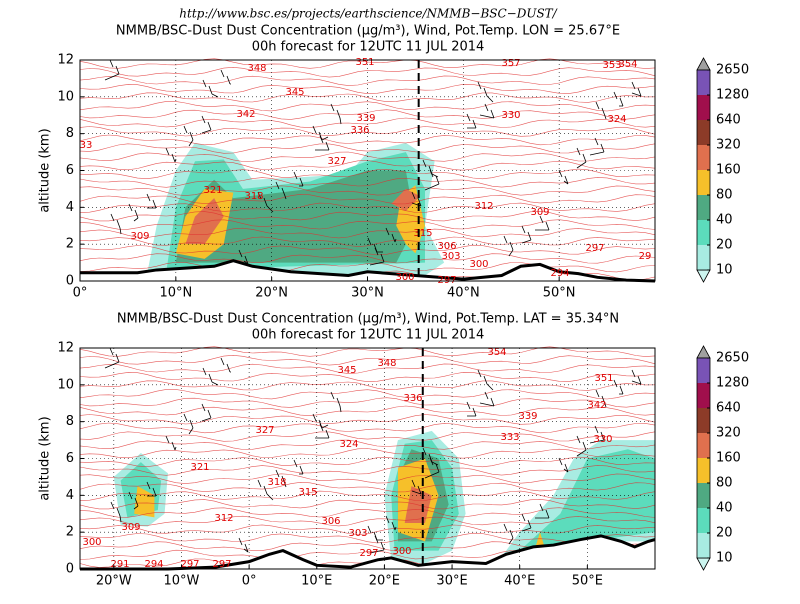 Image resolution: width=800 pixels, height=604 pixels. What do you see at coordinates (559, 293) in the screenshot?
I see `x-tick-label: 50°N` at bounding box center [559, 293].